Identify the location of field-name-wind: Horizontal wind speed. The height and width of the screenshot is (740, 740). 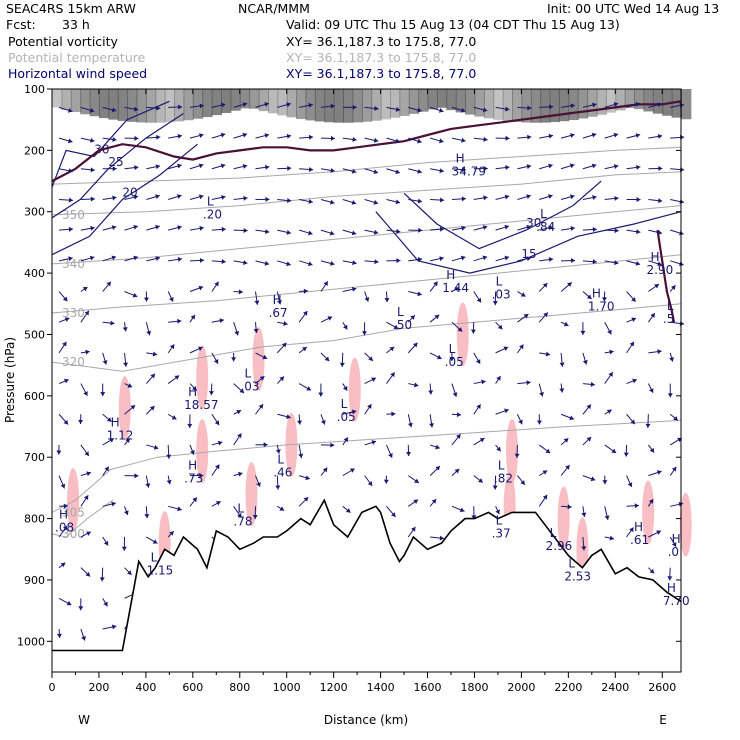
(77, 73).